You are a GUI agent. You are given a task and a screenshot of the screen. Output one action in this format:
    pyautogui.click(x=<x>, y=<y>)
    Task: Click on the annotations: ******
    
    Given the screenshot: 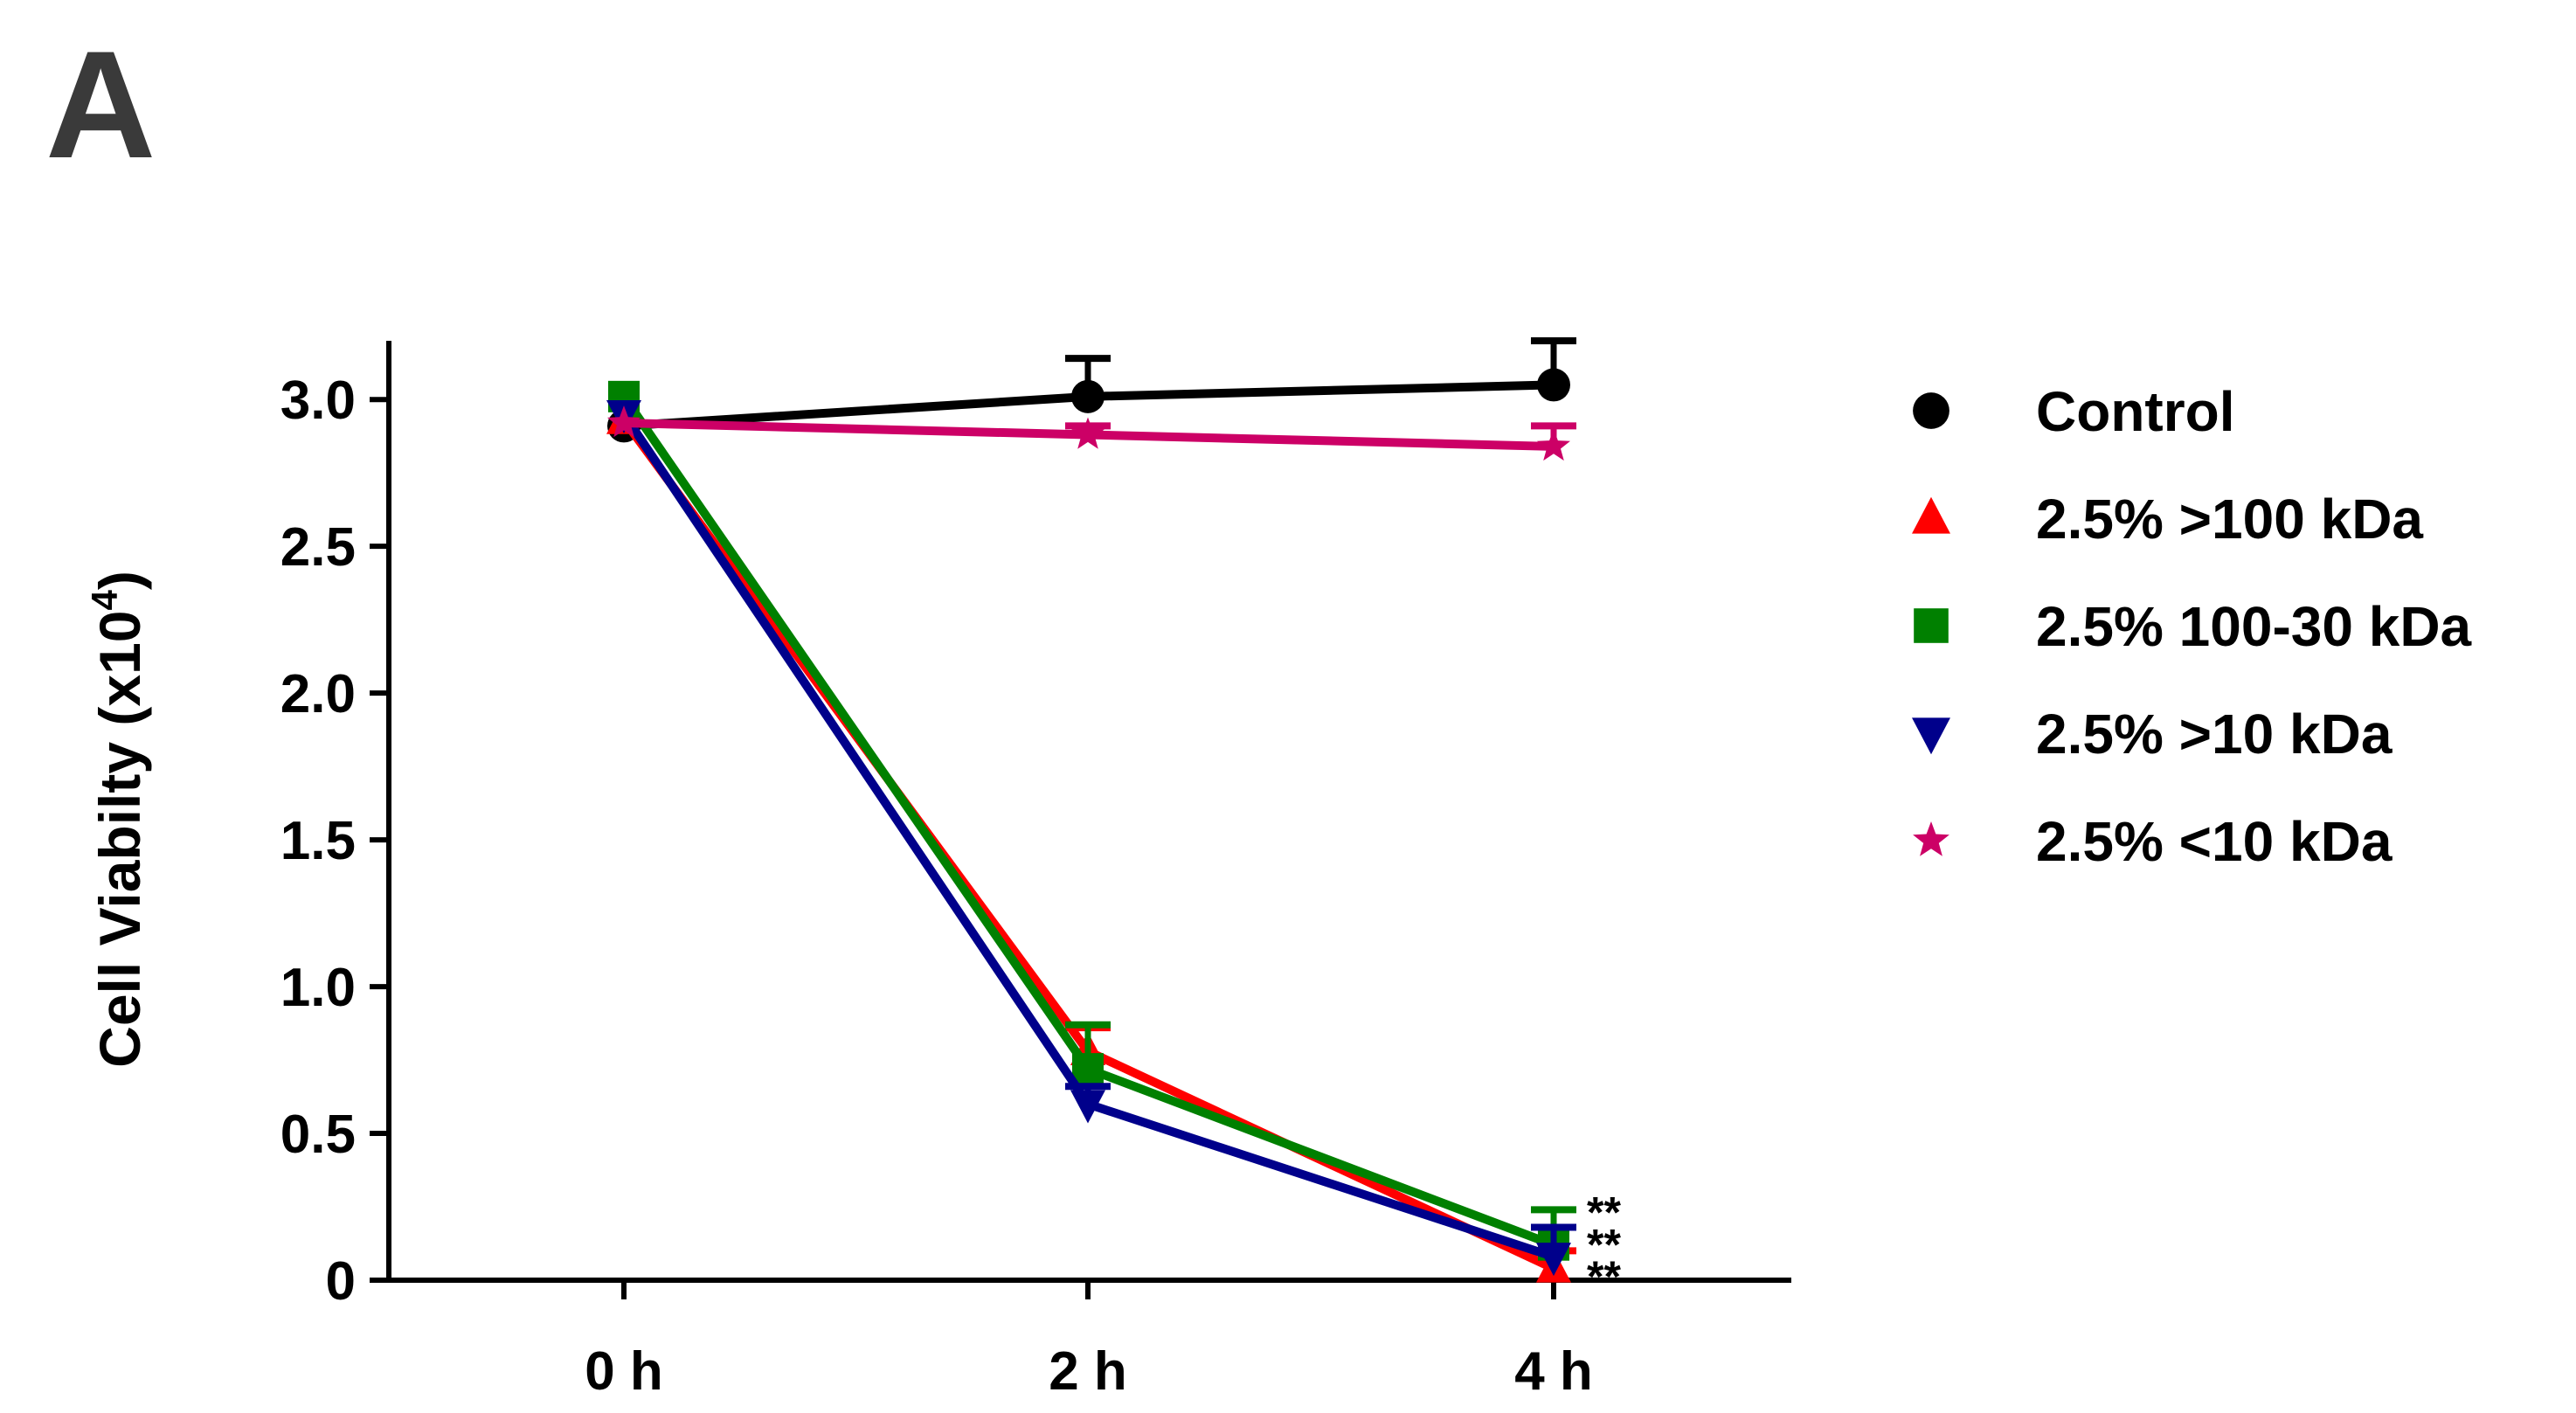 What is the action you would take?
    pyautogui.click(x=1604, y=1244)
    